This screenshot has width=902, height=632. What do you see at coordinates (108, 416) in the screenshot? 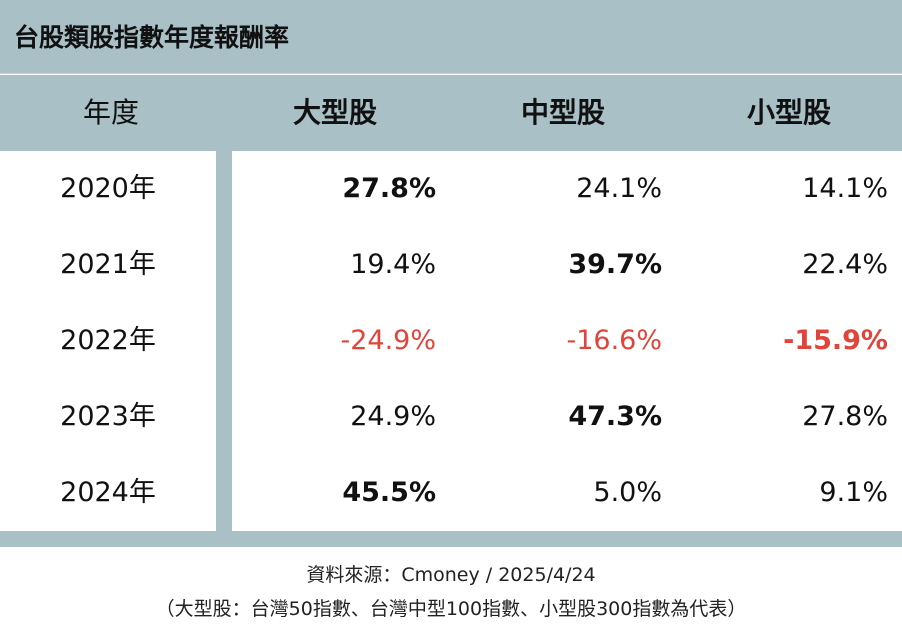
I see `row-year: 2023年` at bounding box center [108, 416].